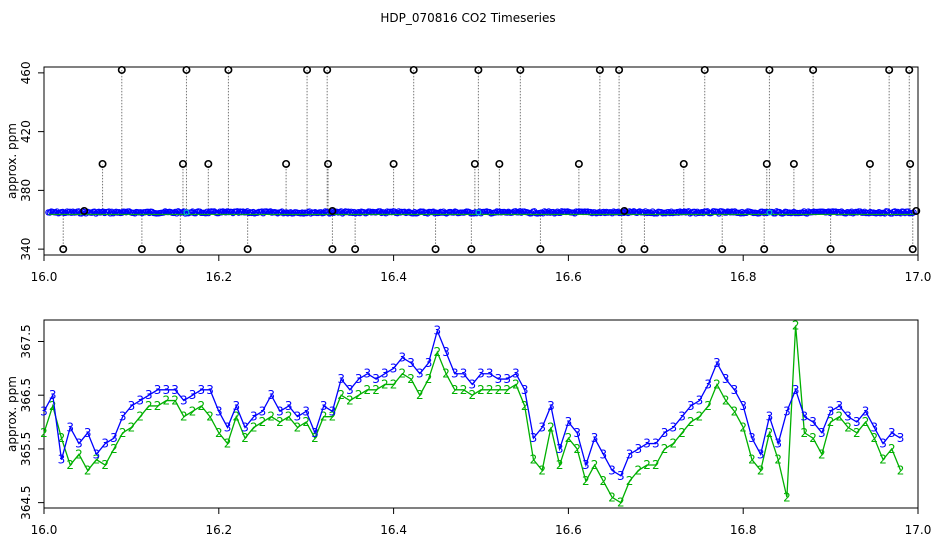 This screenshot has width=936, height=540. What do you see at coordinates (31, 161) in the screenshot?
I see `top-y-axis: 340 380 420 460` at bounding box center [31, 161].